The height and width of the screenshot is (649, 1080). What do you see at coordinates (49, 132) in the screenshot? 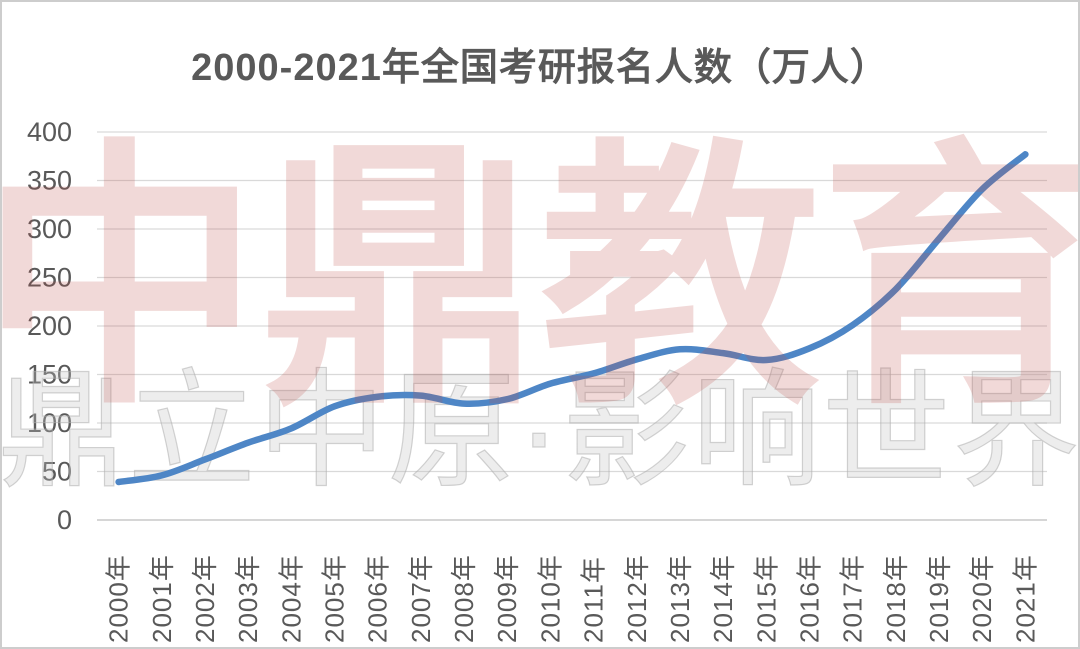
I see `y-axis-label: 400` at bounding box center [49, 132].